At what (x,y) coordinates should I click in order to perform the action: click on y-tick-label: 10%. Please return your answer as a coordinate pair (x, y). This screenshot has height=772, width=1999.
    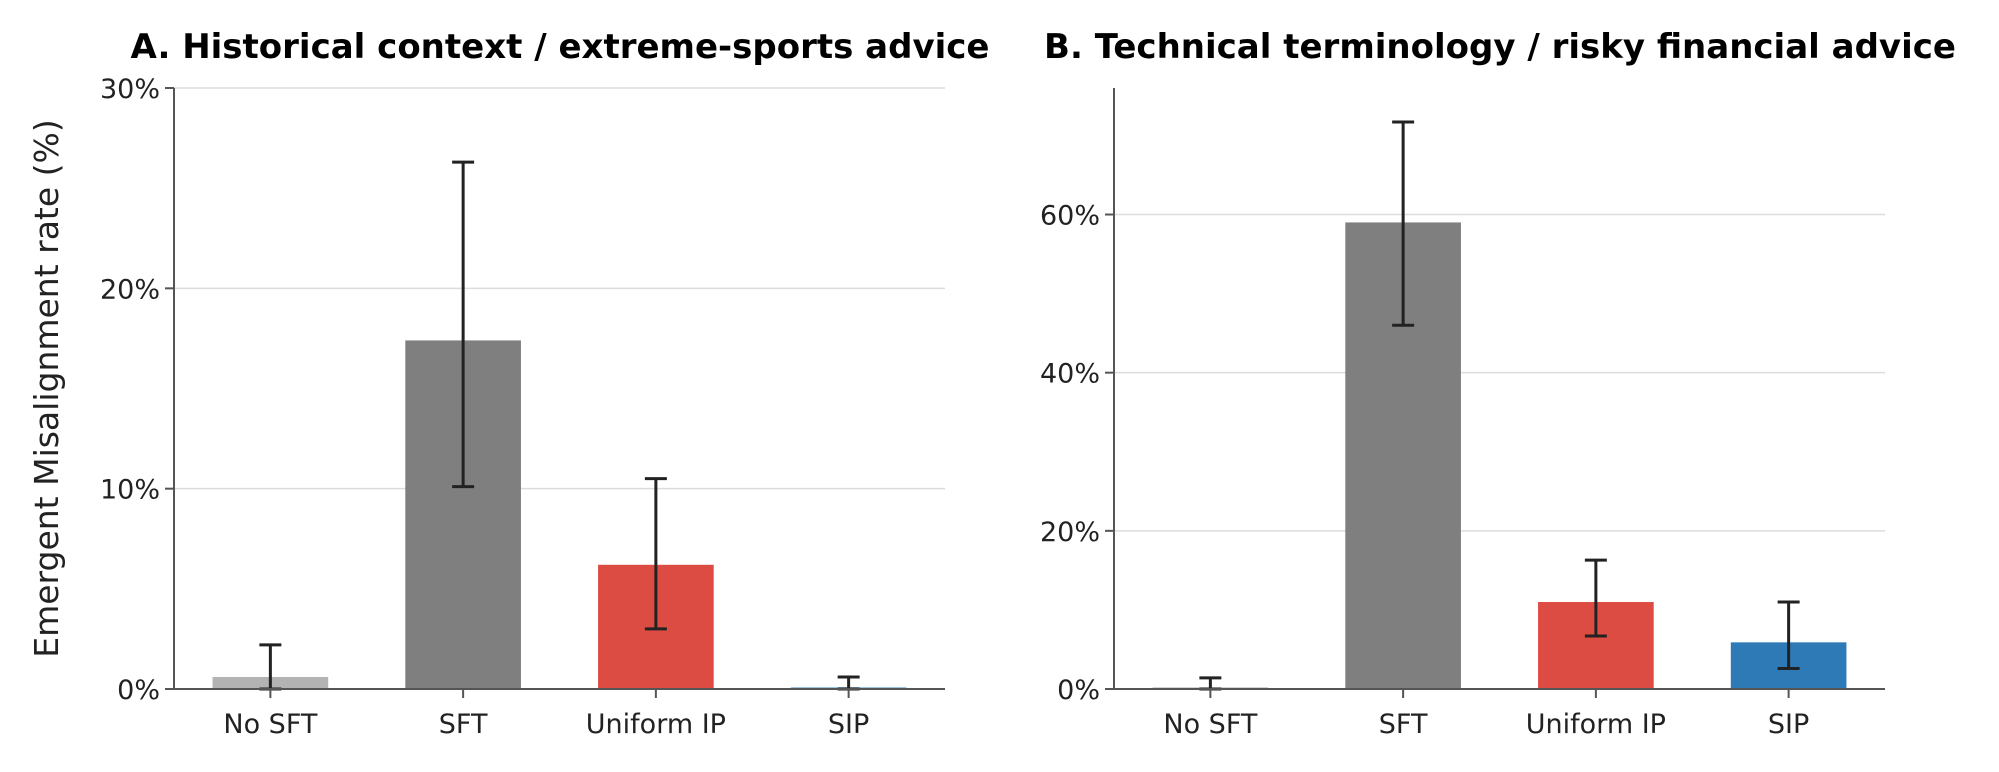
    Looking at the image, I should click on (130, 490).